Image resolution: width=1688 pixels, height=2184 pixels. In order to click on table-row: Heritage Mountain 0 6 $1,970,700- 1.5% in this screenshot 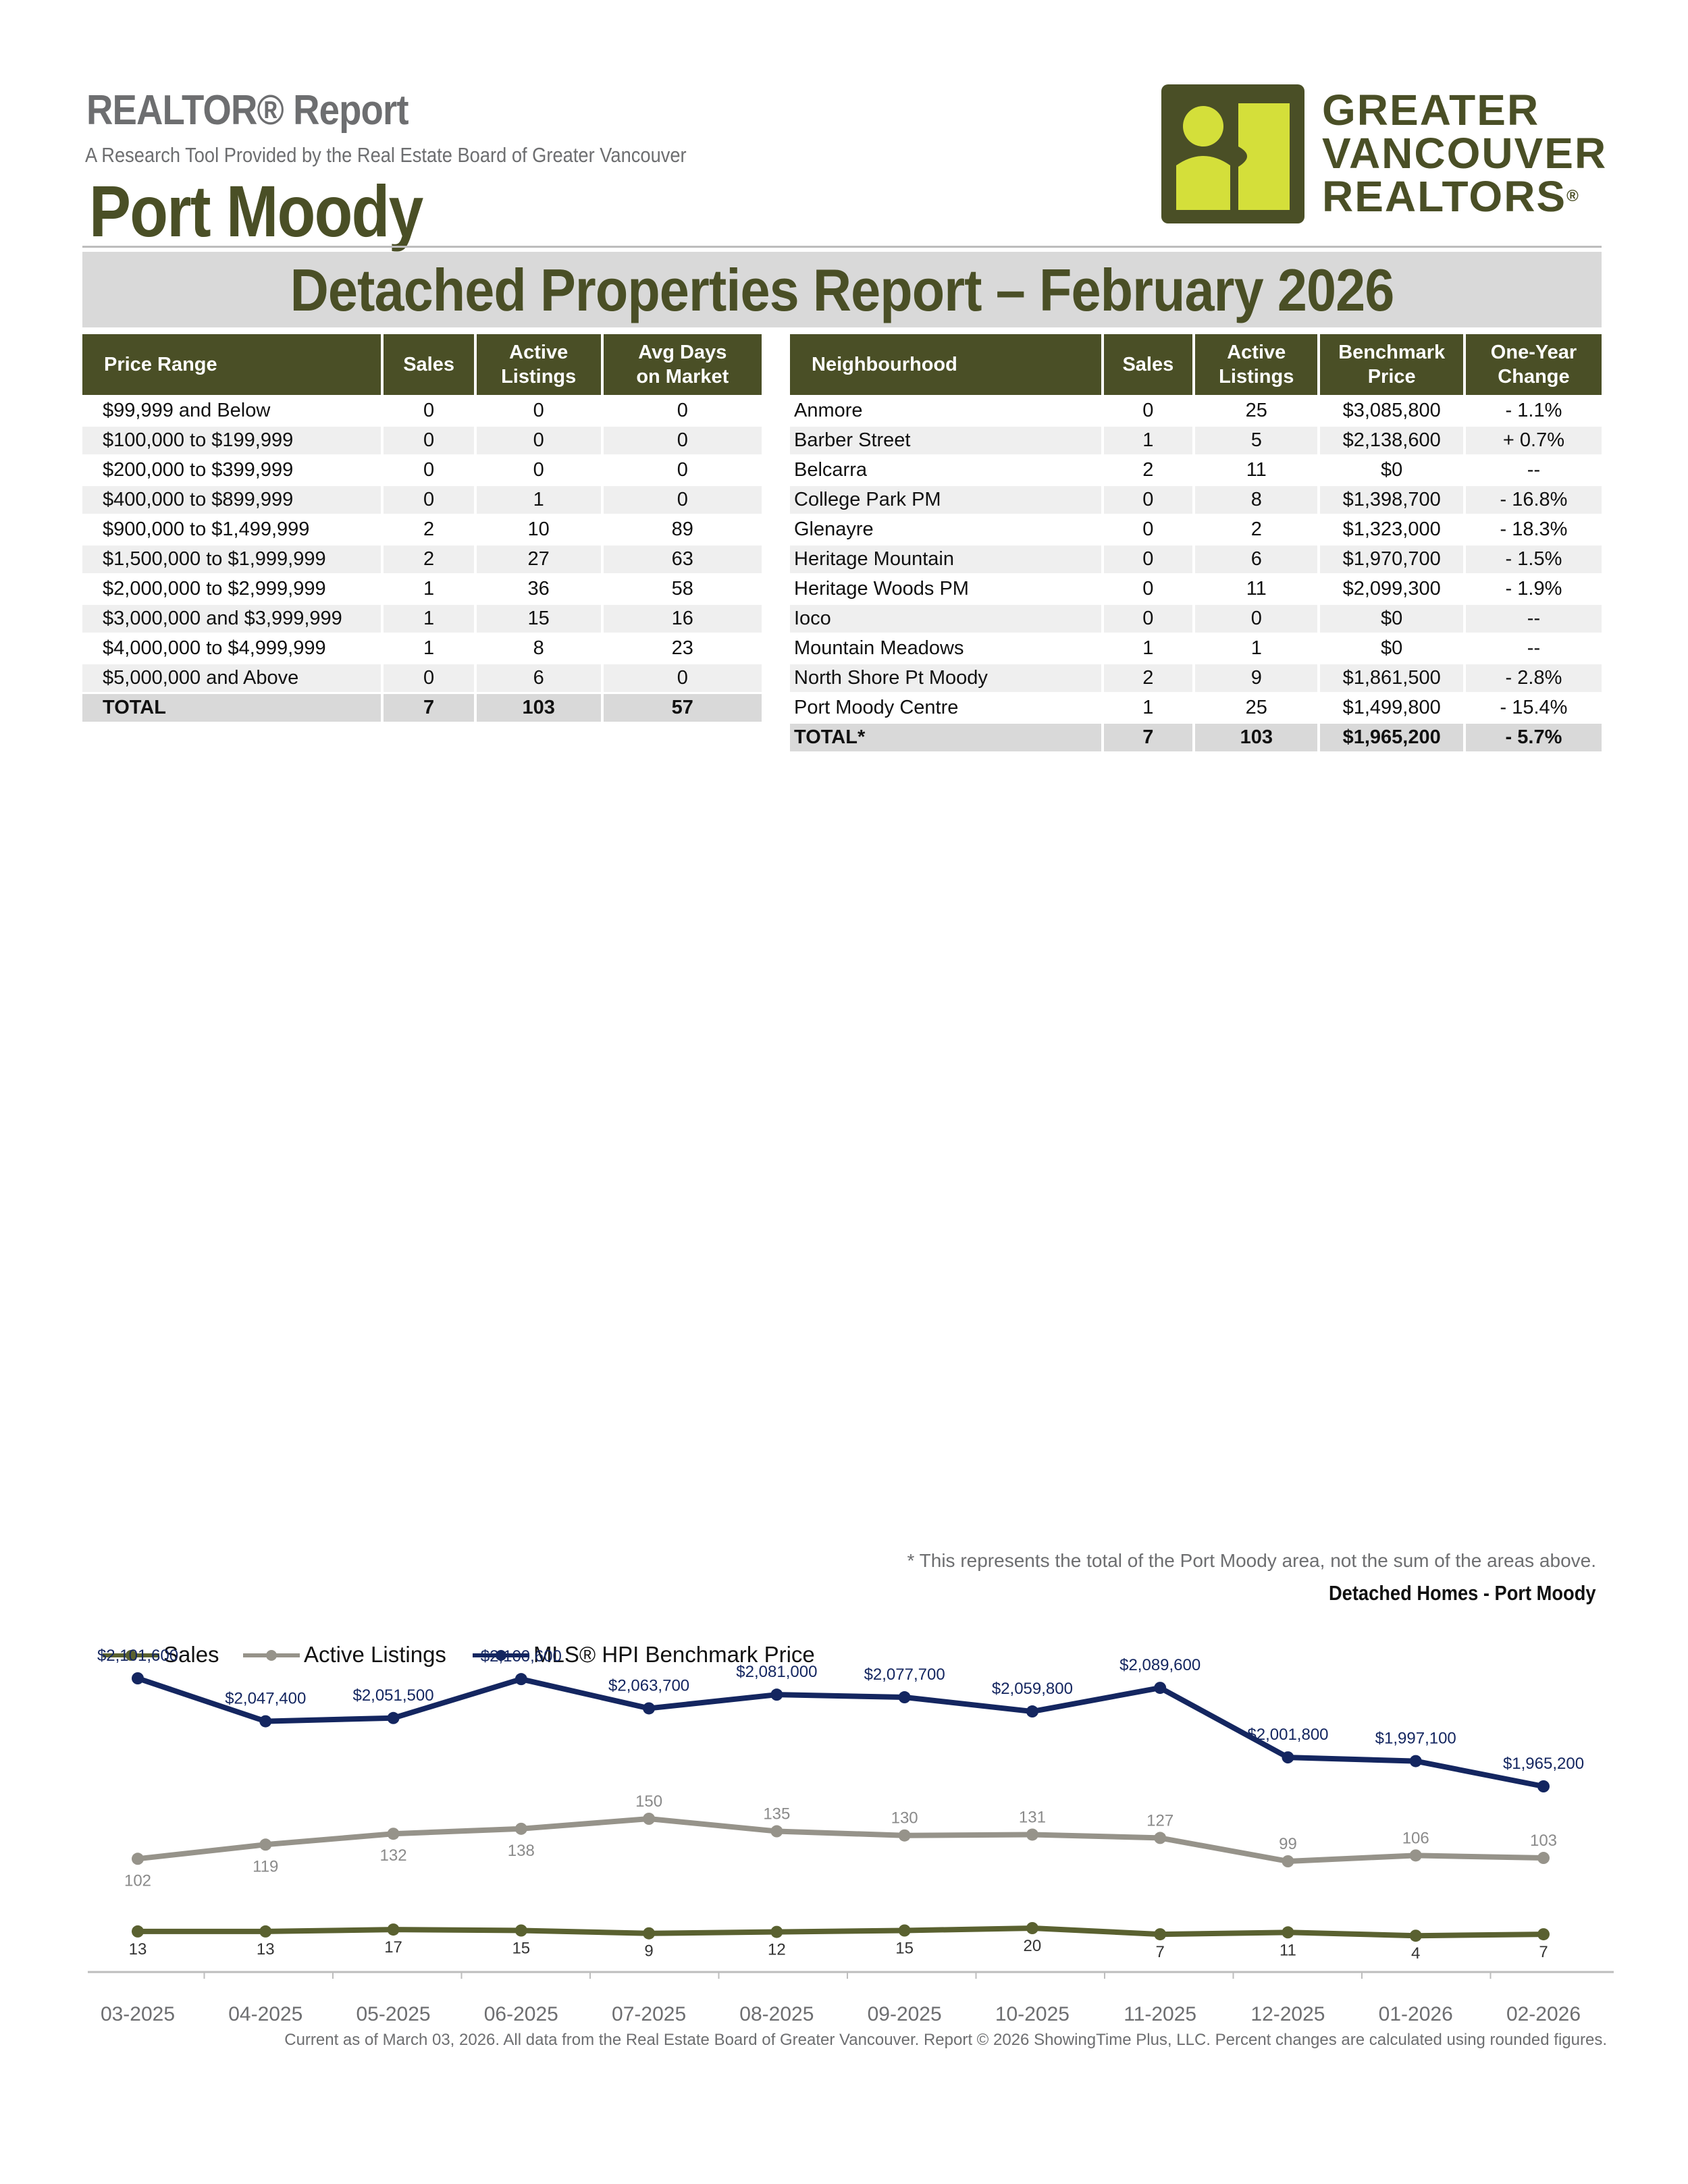, I will do `click(1196, 559)`.